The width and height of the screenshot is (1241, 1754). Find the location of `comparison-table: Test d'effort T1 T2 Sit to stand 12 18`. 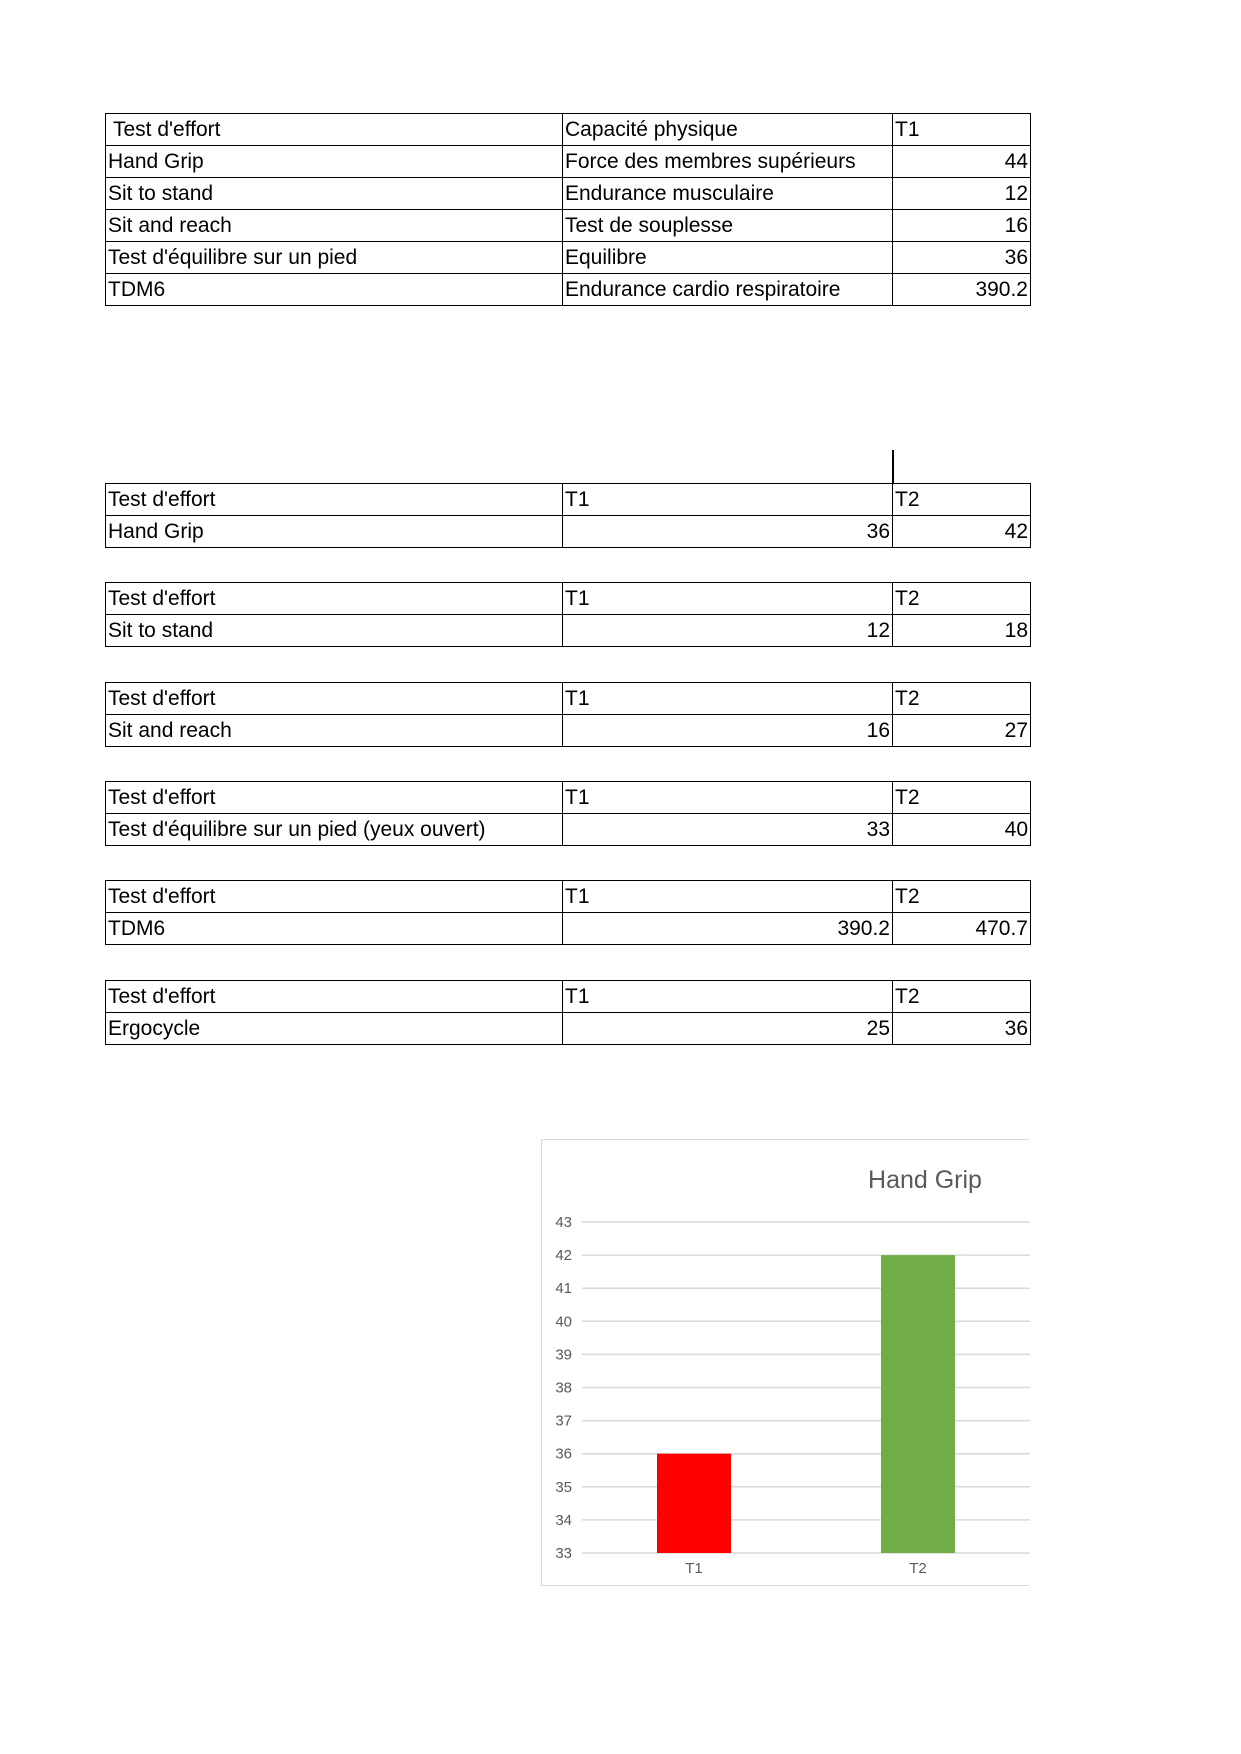

comparison-table: Test d'effort T1 T2 Sit to stand 12 18 is located at coordinates (568, 615).